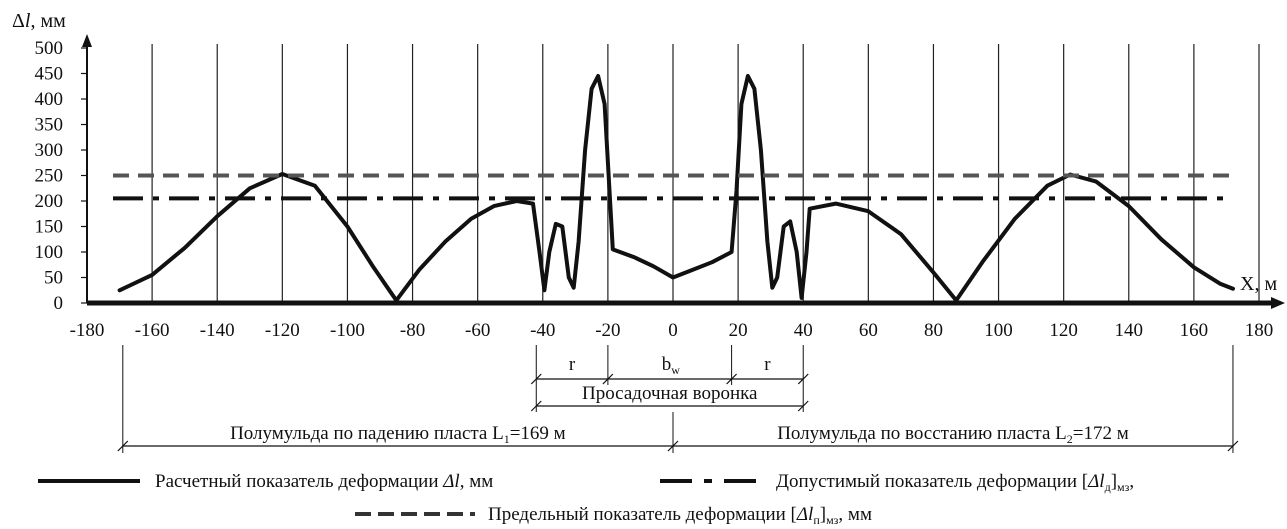 The image size is (1287, 529). I want to click on y-tick-label: 250, so click(49, 176).